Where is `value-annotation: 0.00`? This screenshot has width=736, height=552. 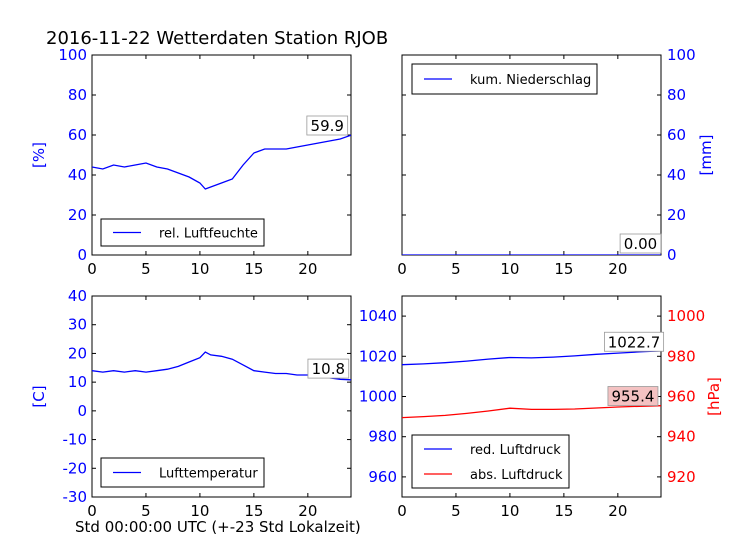 value-annotation: 0.00 is located at coordinates (640, 244).